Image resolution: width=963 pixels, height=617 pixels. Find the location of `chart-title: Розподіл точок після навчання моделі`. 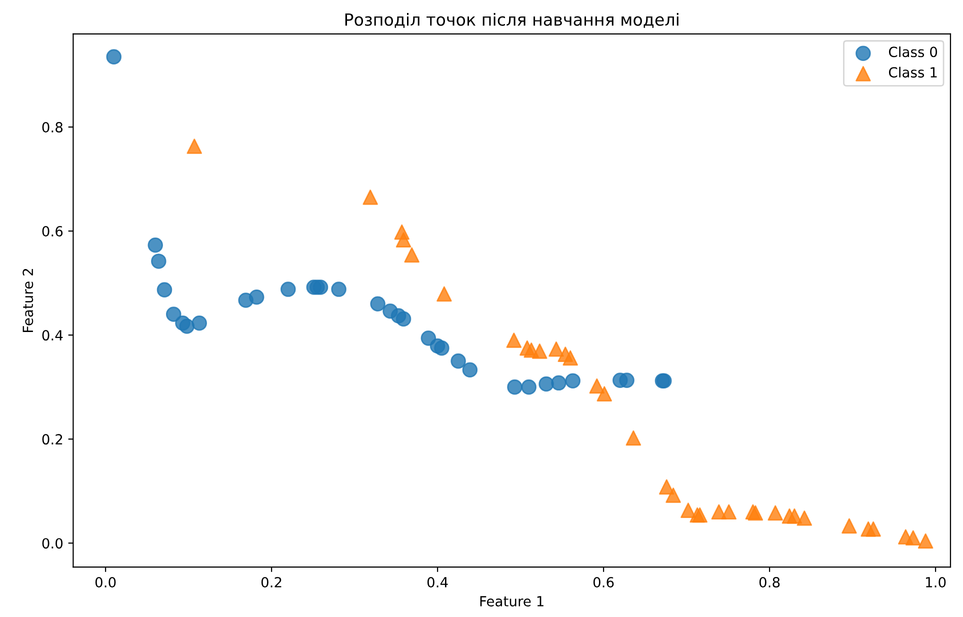

chart-title: Розподіл точок після навчання моделі is located at coordinates (511, 20).